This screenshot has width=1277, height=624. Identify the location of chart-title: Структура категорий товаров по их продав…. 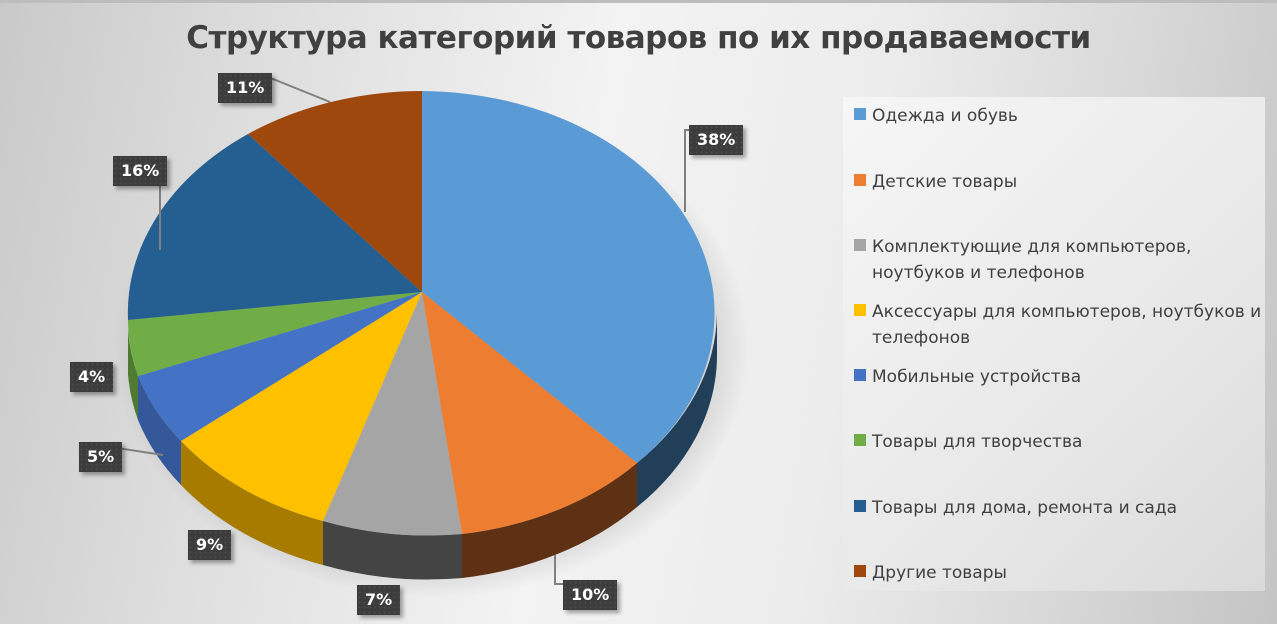
(638, 38).